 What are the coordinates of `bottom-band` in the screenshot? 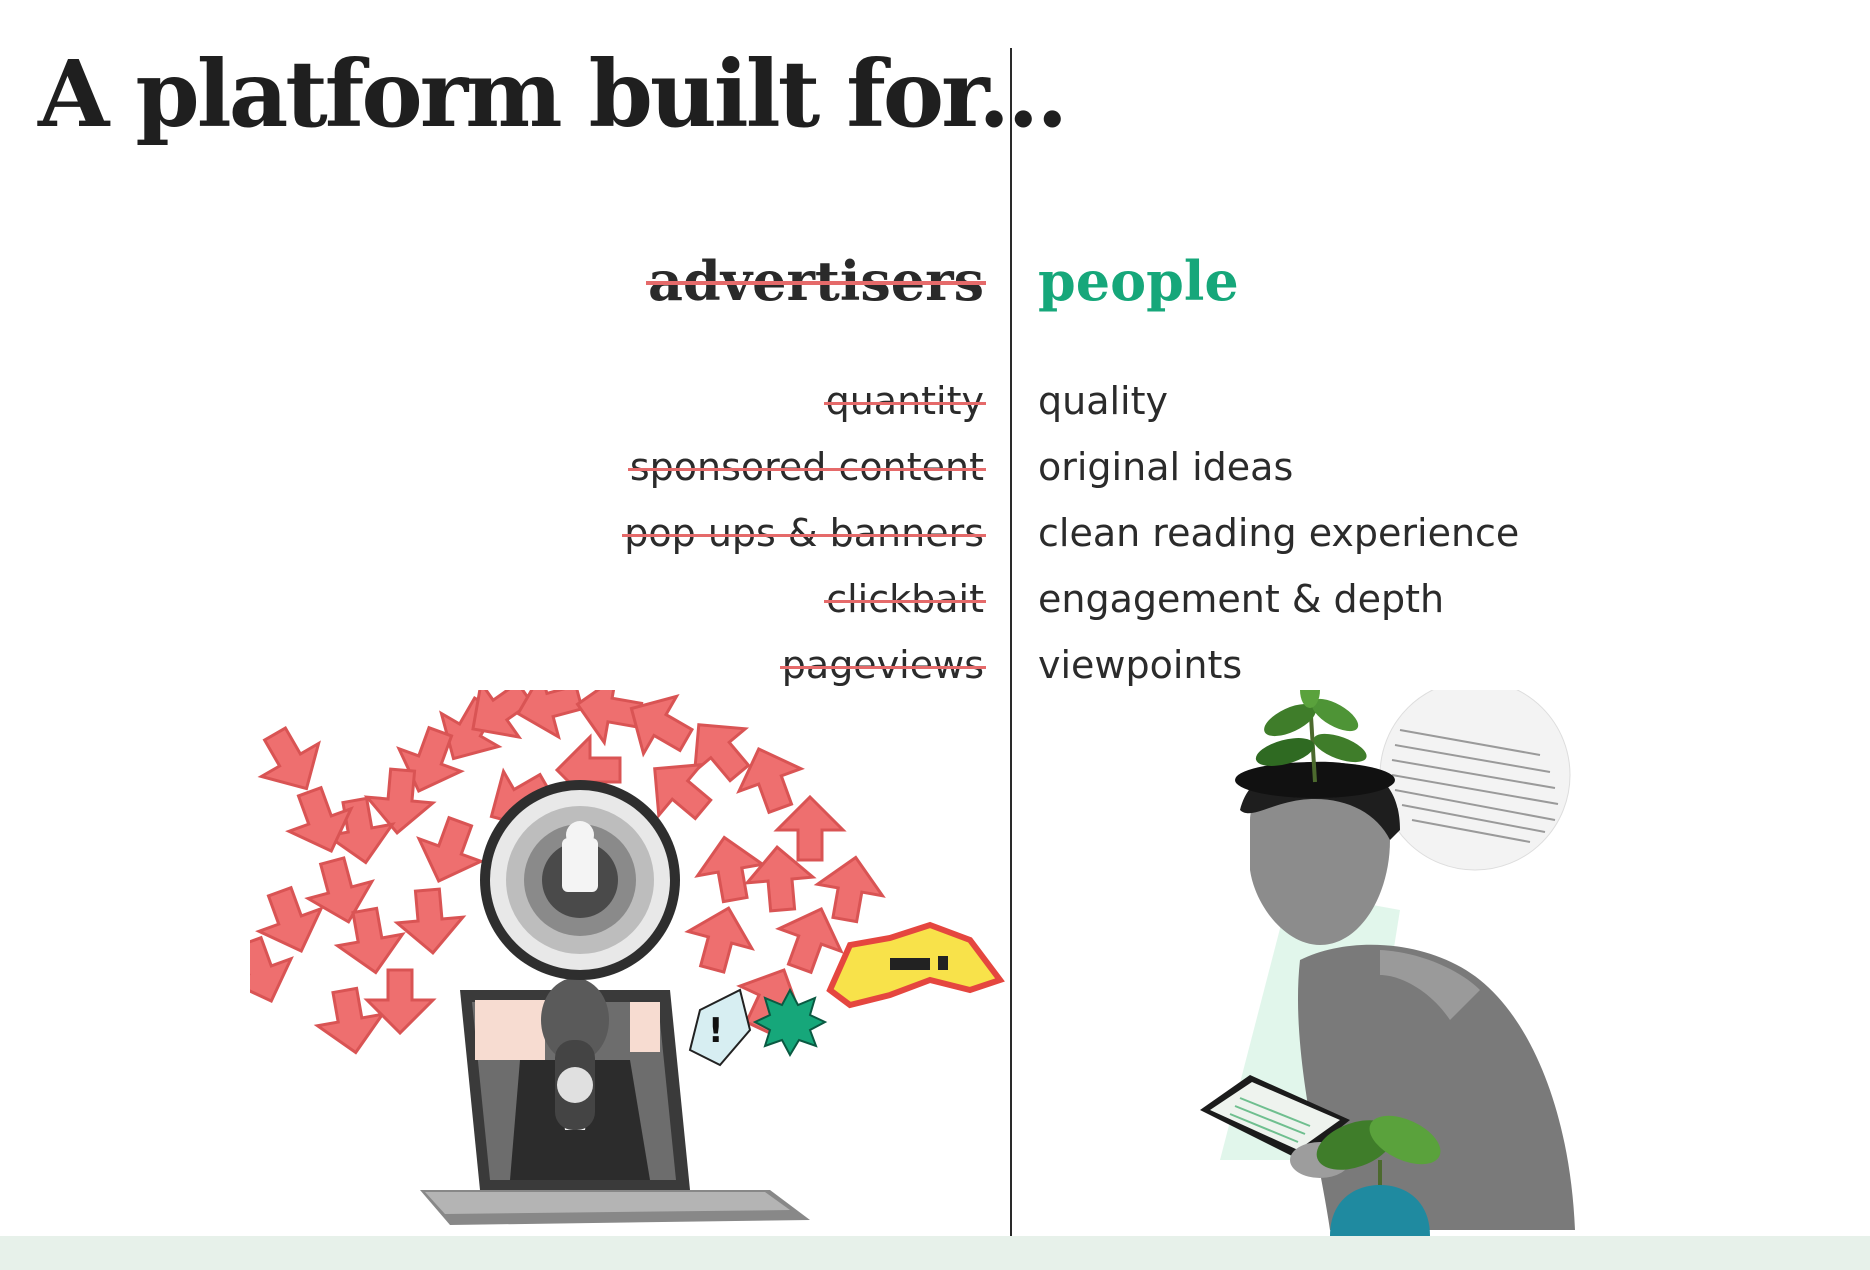 It's located at (935, 1253).